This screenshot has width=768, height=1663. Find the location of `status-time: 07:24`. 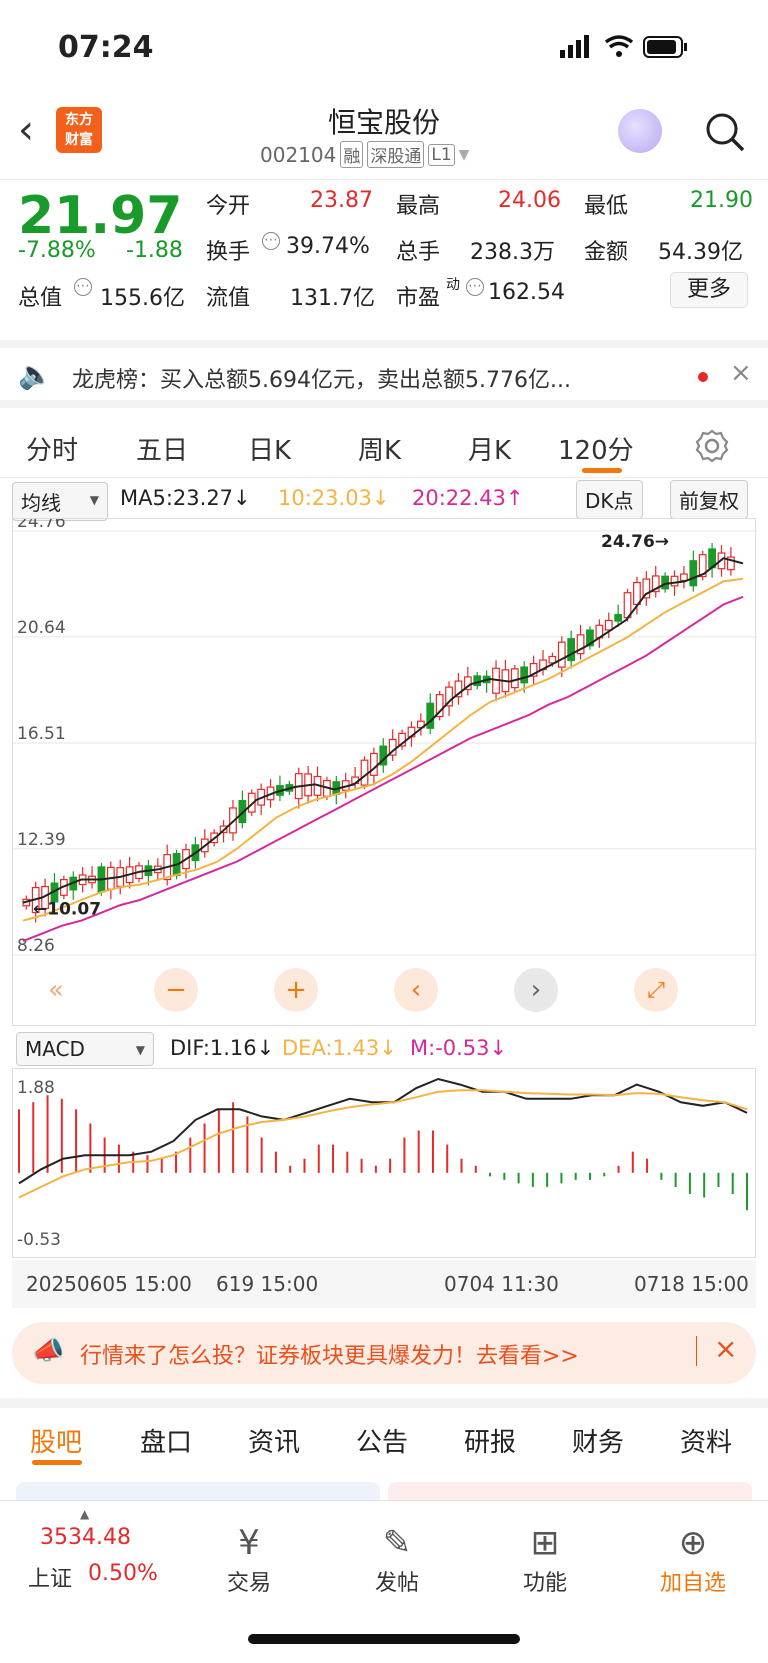

status-time: 07:24 is located at coordinates (106, 47).